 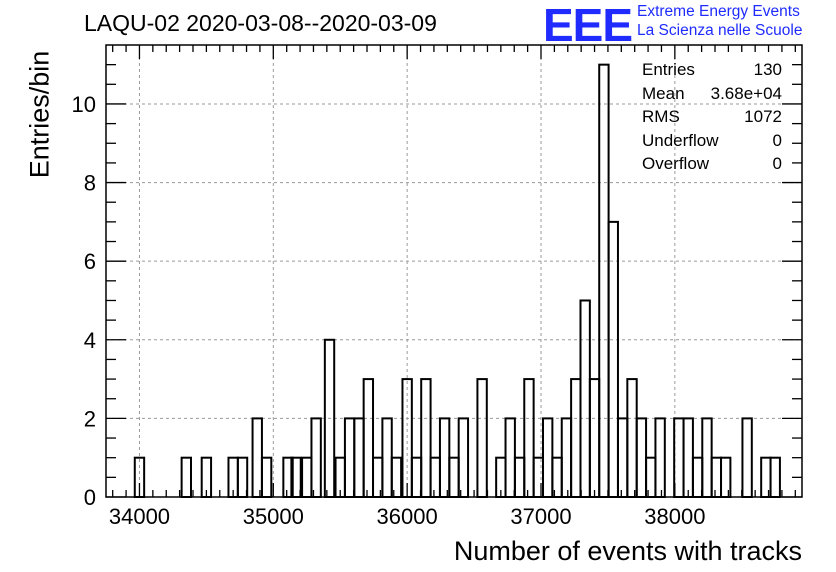 What do you see at coordinates (627, 551) in the screenshot?
I see `x-axis-label: Number of events with tracks` at bounding box center [627, 551].